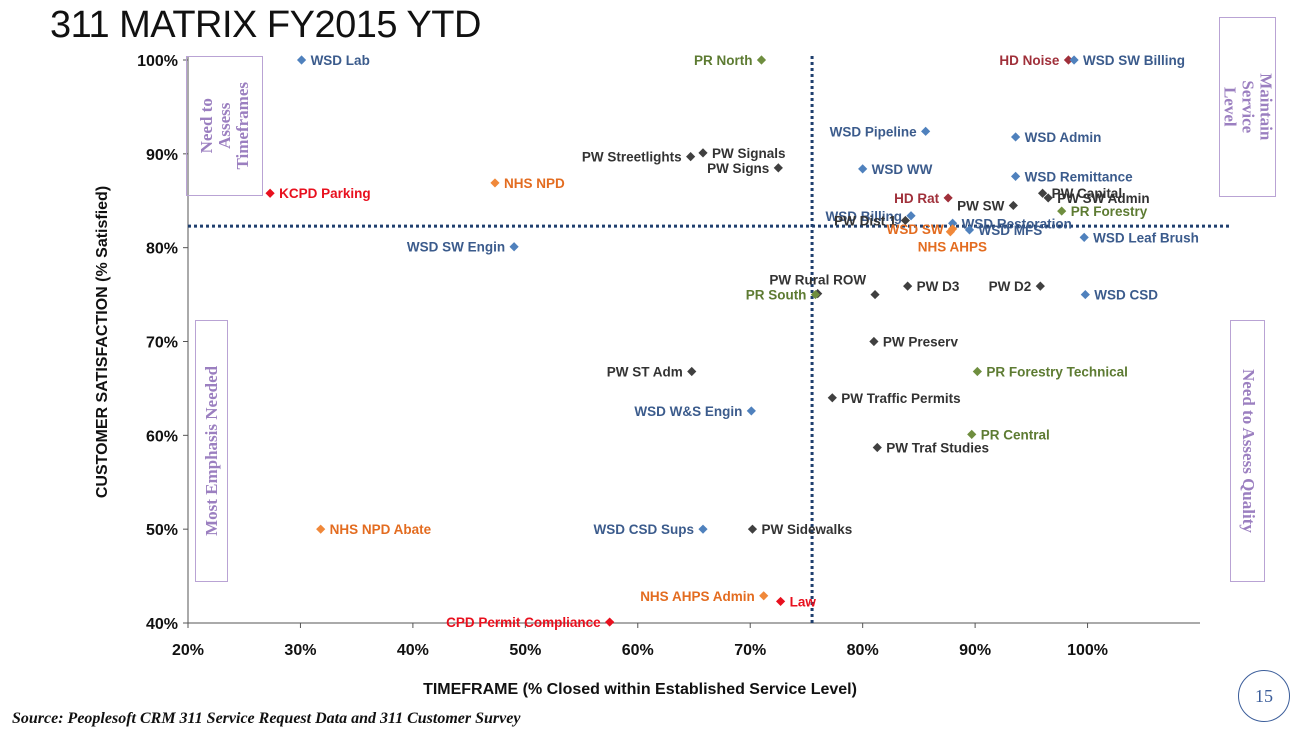  What do you see at coordinates (902, 169) in the screenshot?
I see `data-label: WSD WW` at bounding box center [902, 169].